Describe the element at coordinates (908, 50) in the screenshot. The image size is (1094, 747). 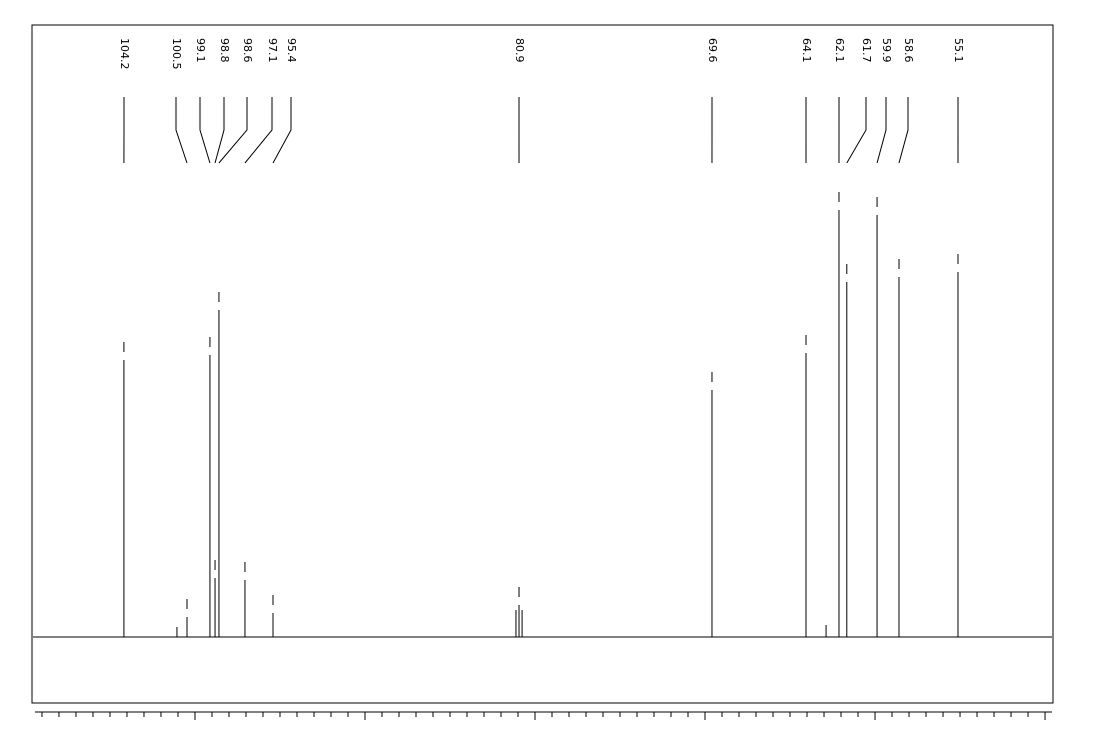
I see `peak-label: 58.6` at that location.